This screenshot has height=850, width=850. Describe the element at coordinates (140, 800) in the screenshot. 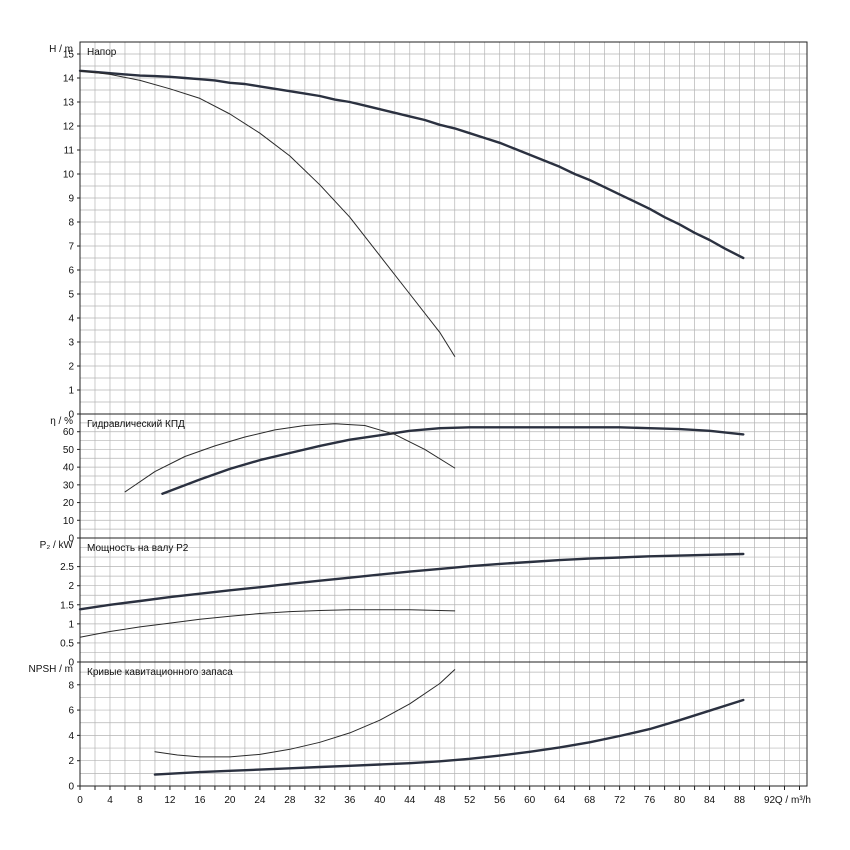

I see `x-tick-label: 8` at that location.